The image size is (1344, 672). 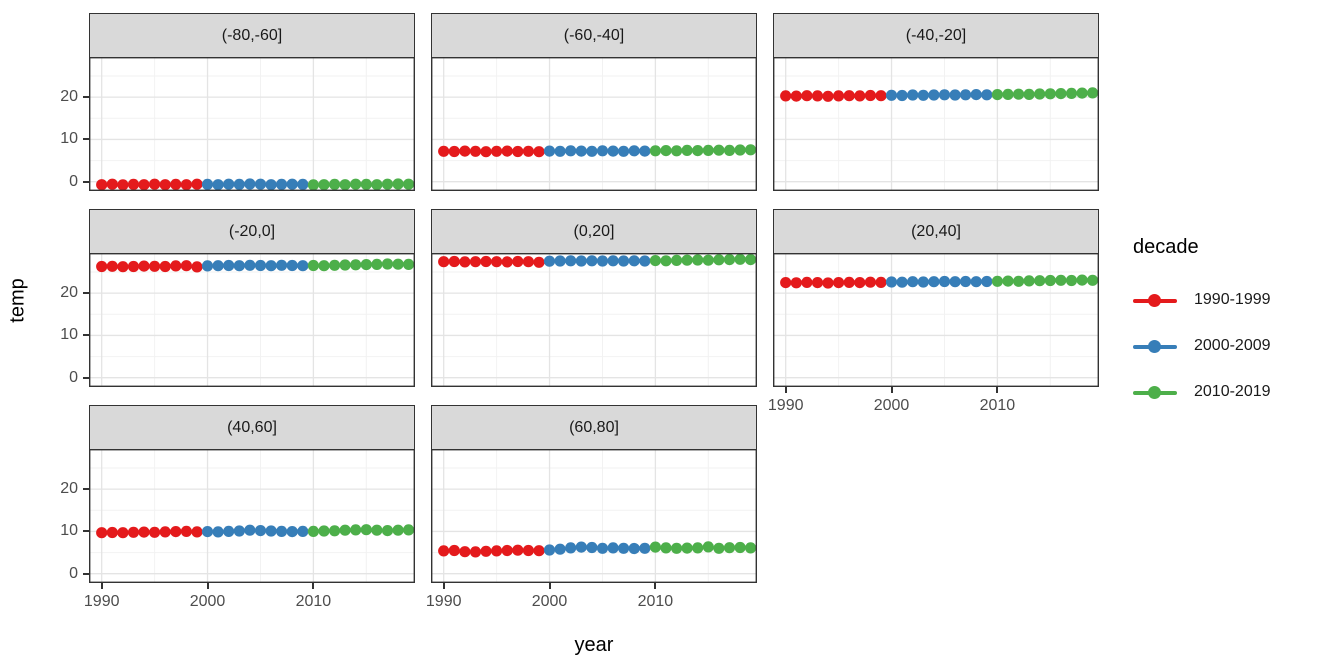 What do you see at coordinates (69, 97) in the screenshot?
I see `y-tick-label: 20` at bounding box center [69, 97].